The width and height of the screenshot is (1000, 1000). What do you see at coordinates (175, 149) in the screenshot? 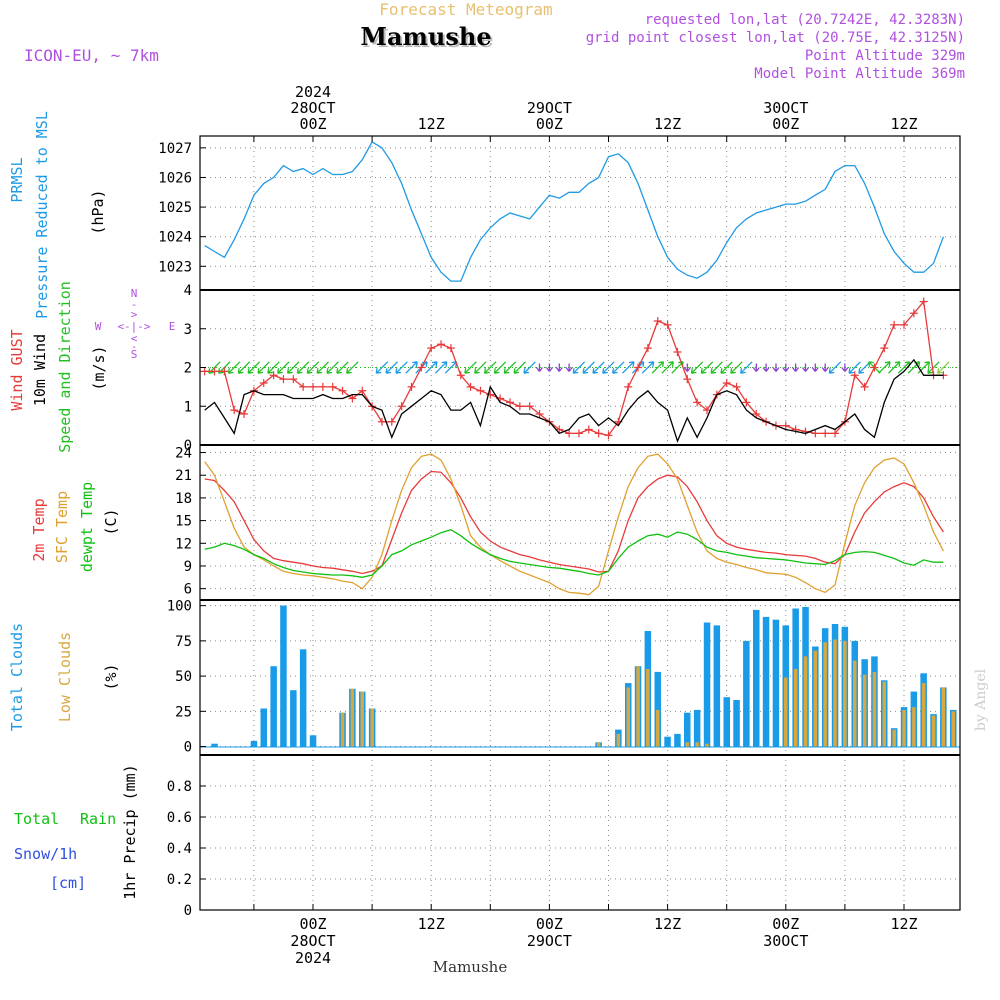
I see `y-tick-label: 1027` at bounding box center [175, 149].